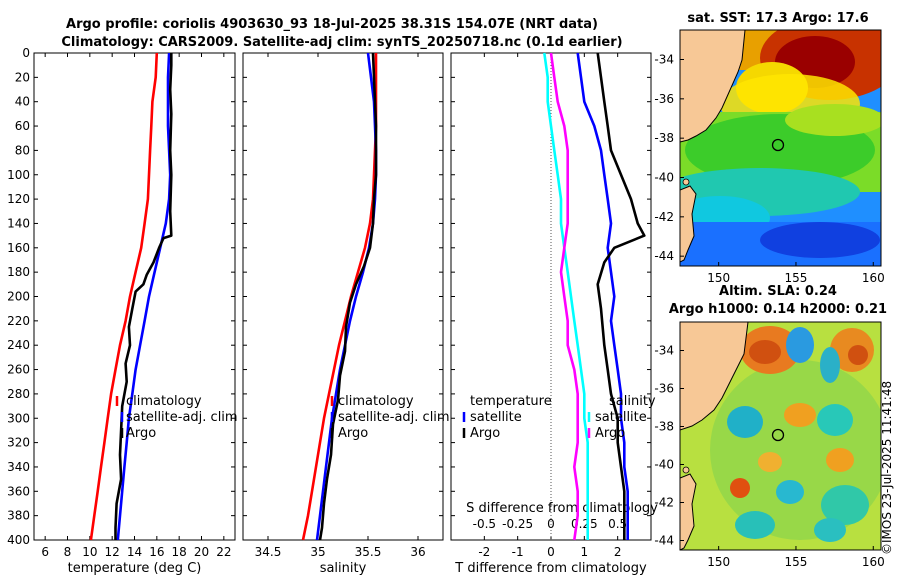  What do you see at coordinates (18, 443) in the screenshot?
I see `y-tick-label: 320` at bounding box center [18, 443].